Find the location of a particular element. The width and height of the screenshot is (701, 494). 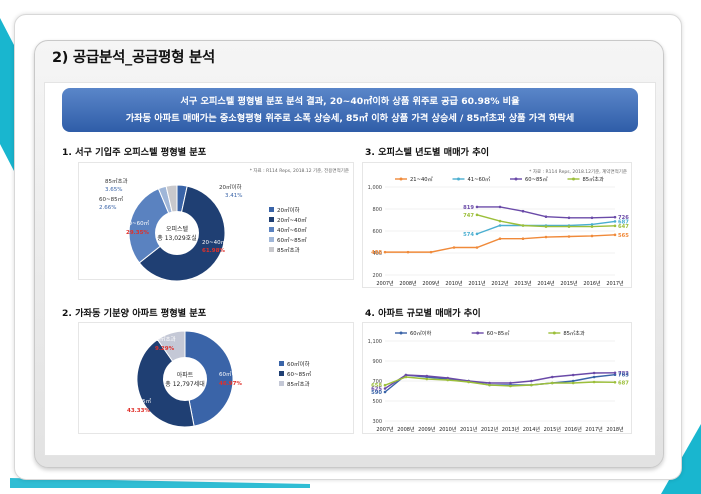

y-tick-label: 1,000 is located at coordinates (375, 188).